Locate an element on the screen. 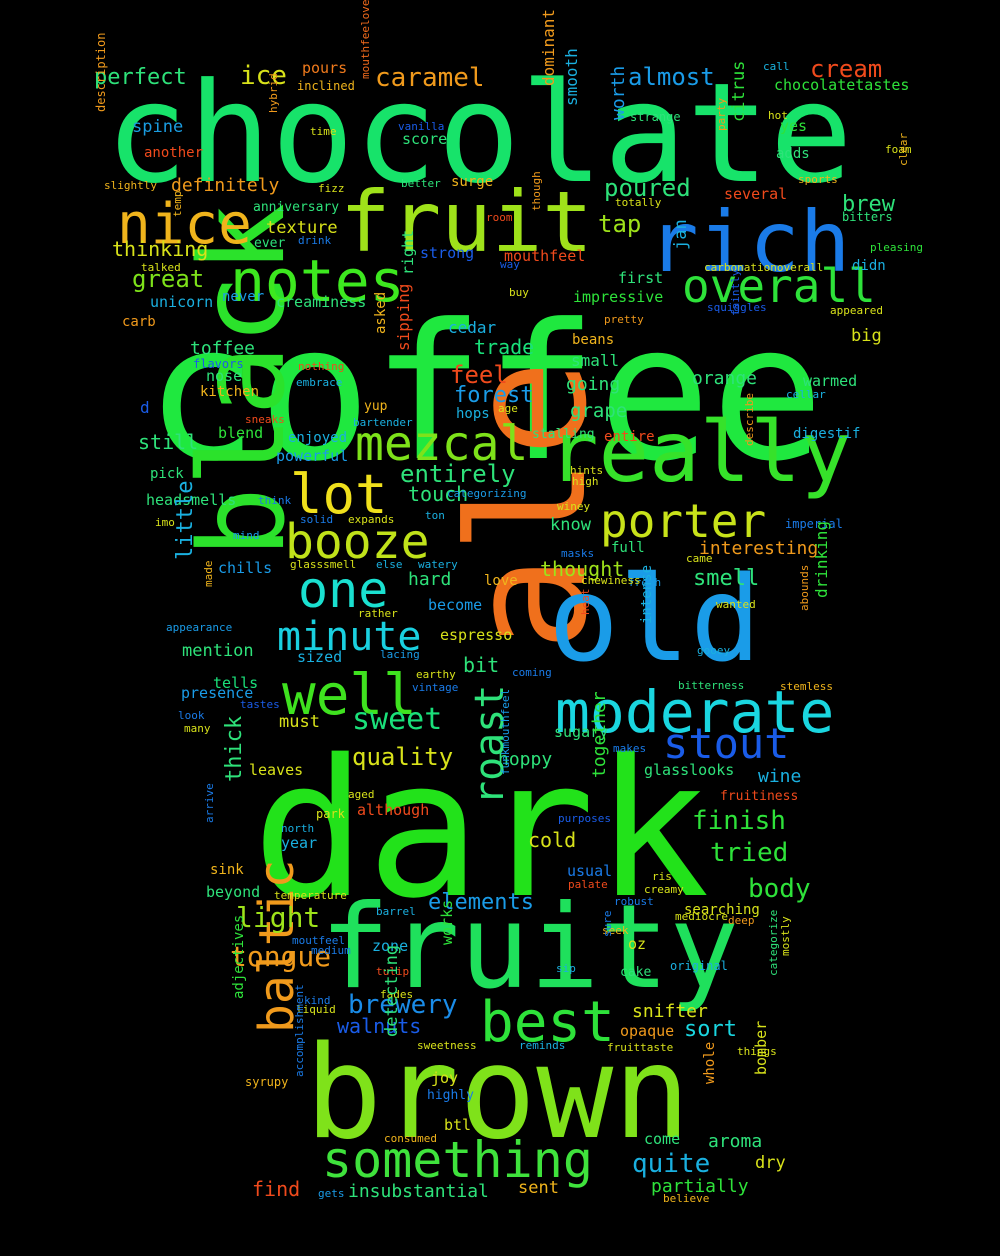 The image size is (1000, 1256). cloud-word: works is located at coordinates (447, 922).